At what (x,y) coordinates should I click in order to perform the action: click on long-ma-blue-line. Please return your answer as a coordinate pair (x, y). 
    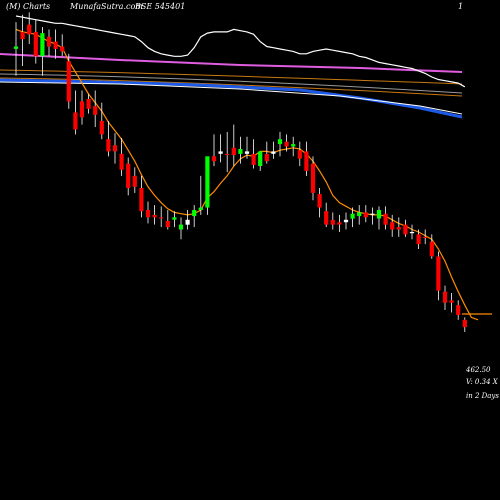
    Looking at the image, I should click on (231, 98).